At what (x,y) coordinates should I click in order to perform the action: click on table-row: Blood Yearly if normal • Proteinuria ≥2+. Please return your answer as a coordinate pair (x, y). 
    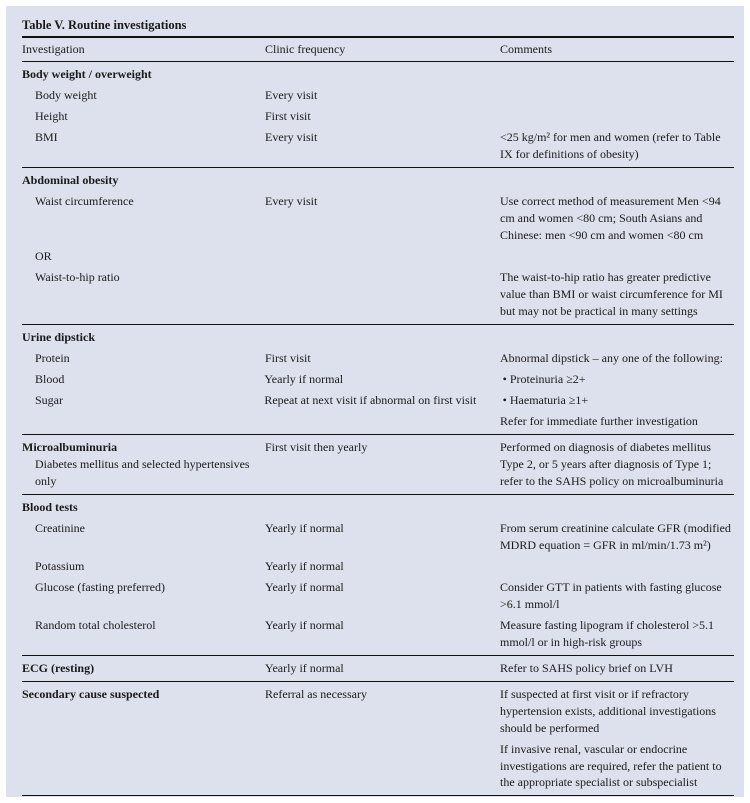
    Looking at the image, I should click on (378, 379).